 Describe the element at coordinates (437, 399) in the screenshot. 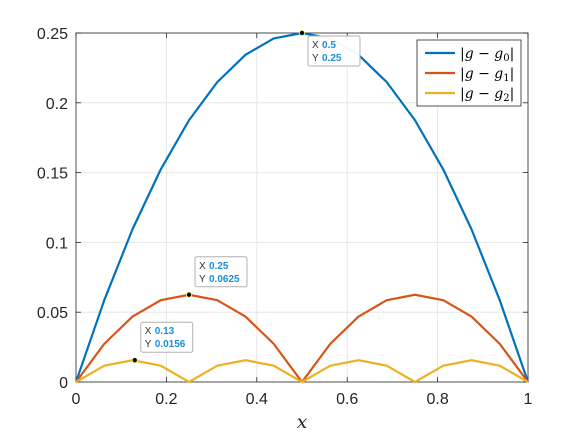

I see `x-tick-label: 0.8` at that location.